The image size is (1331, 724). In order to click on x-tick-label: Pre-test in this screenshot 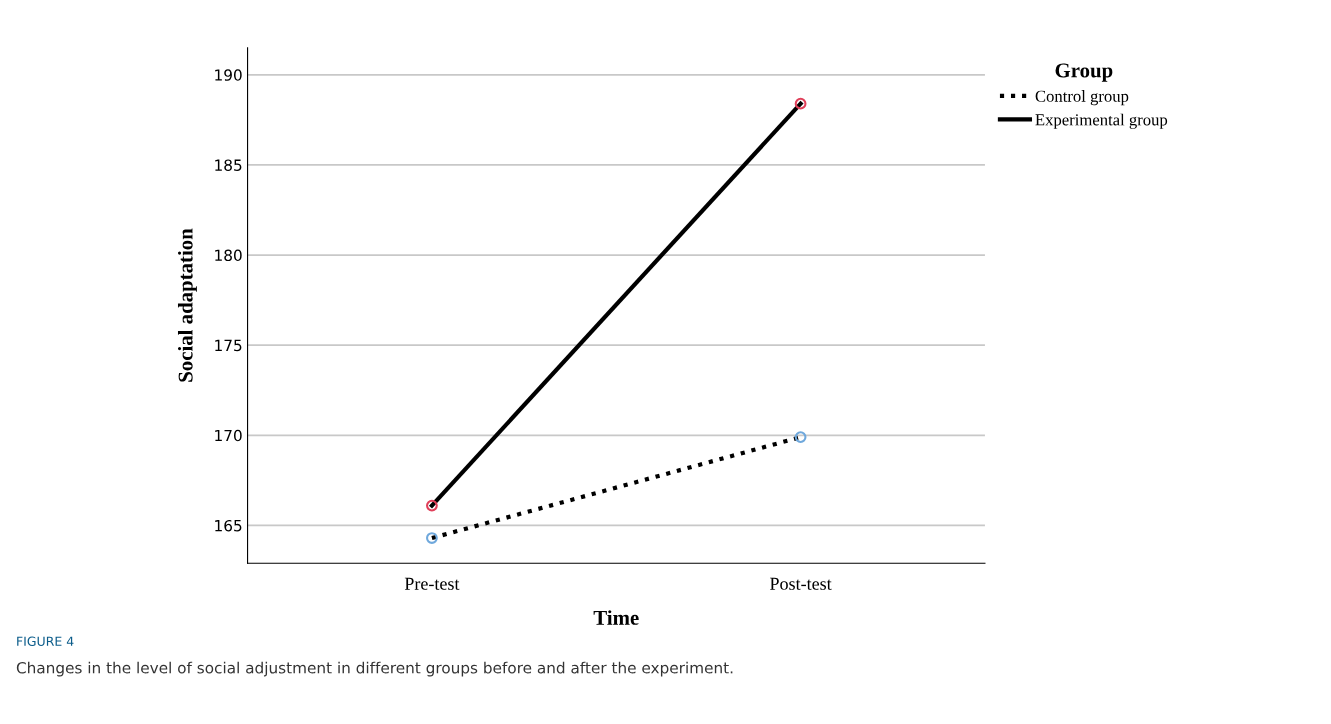, I will do `click(432, 583)`.